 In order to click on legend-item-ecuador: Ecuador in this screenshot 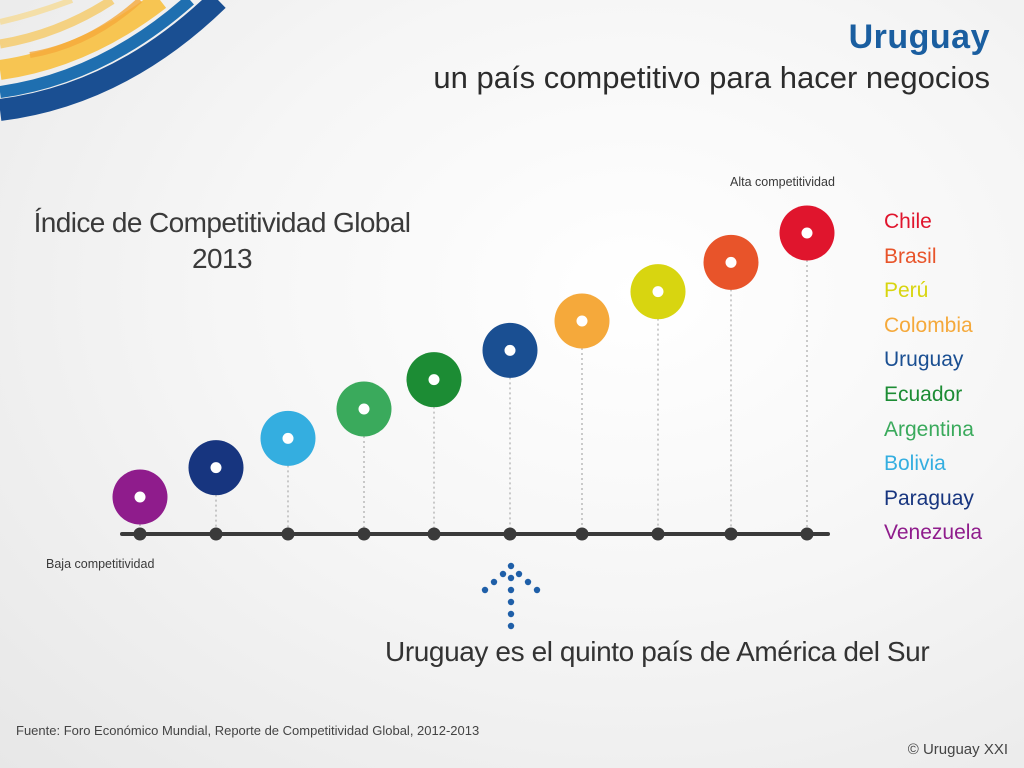, I will do `click(923, 394)`.